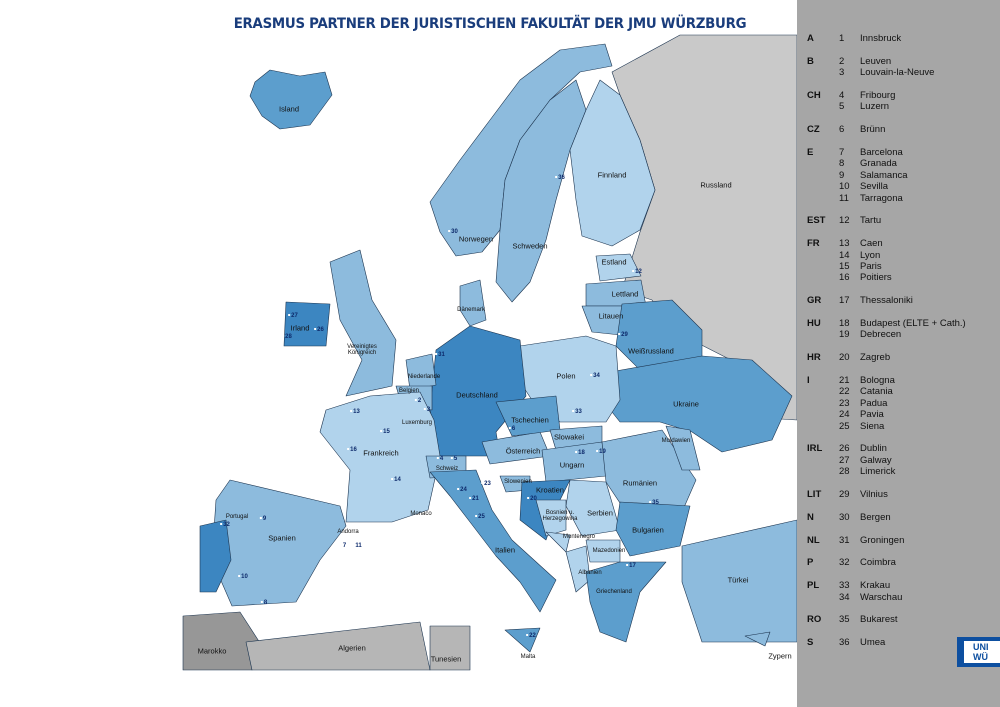  What do you see at coordinates (287, 337) in the screenshot?
I see `marker-28: 28` at bounding box center [287, 337].